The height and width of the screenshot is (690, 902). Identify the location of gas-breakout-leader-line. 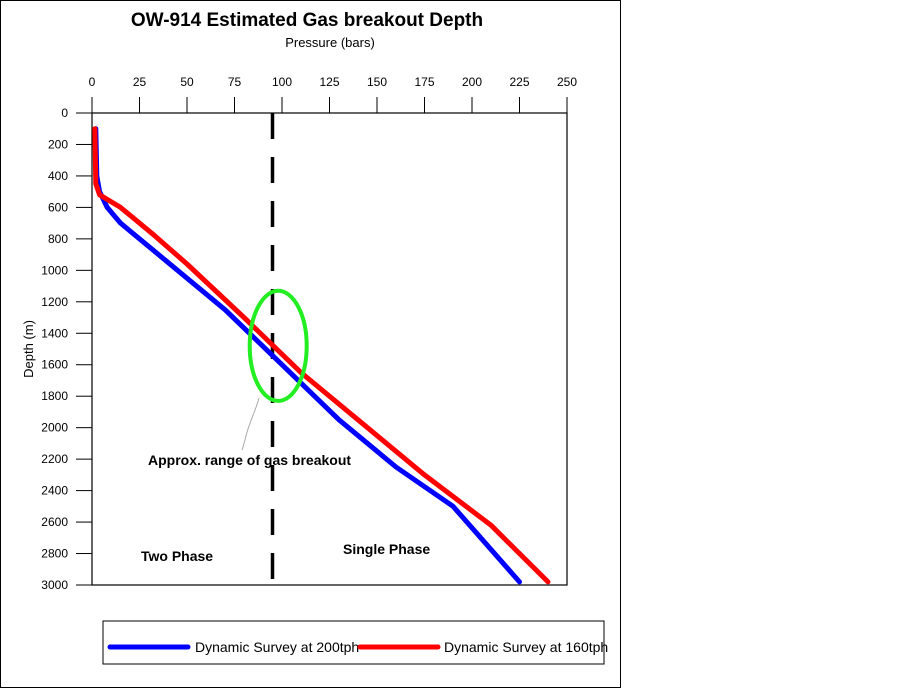
(250, 424).